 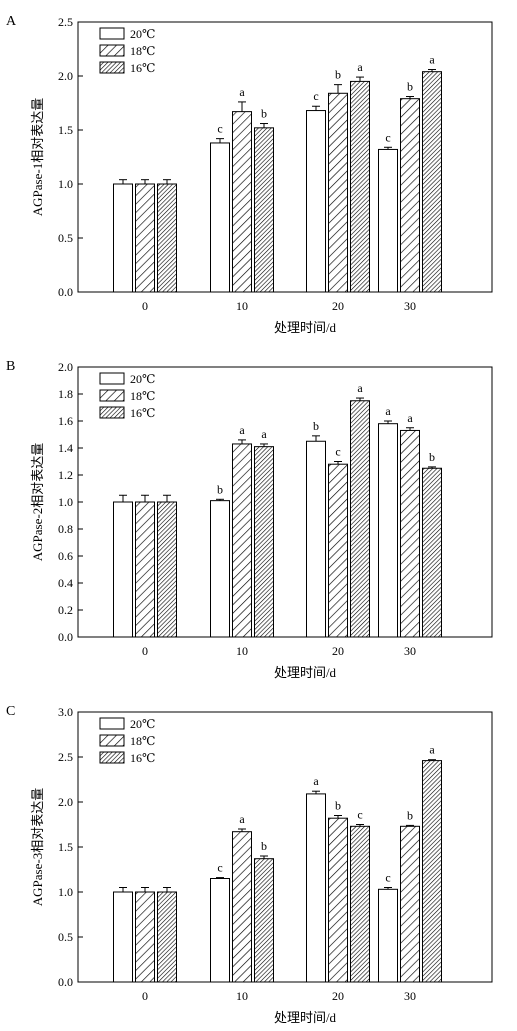 I want to click on y-axis-title: AGPase-2相对表达量, so click(x=37, y=502).